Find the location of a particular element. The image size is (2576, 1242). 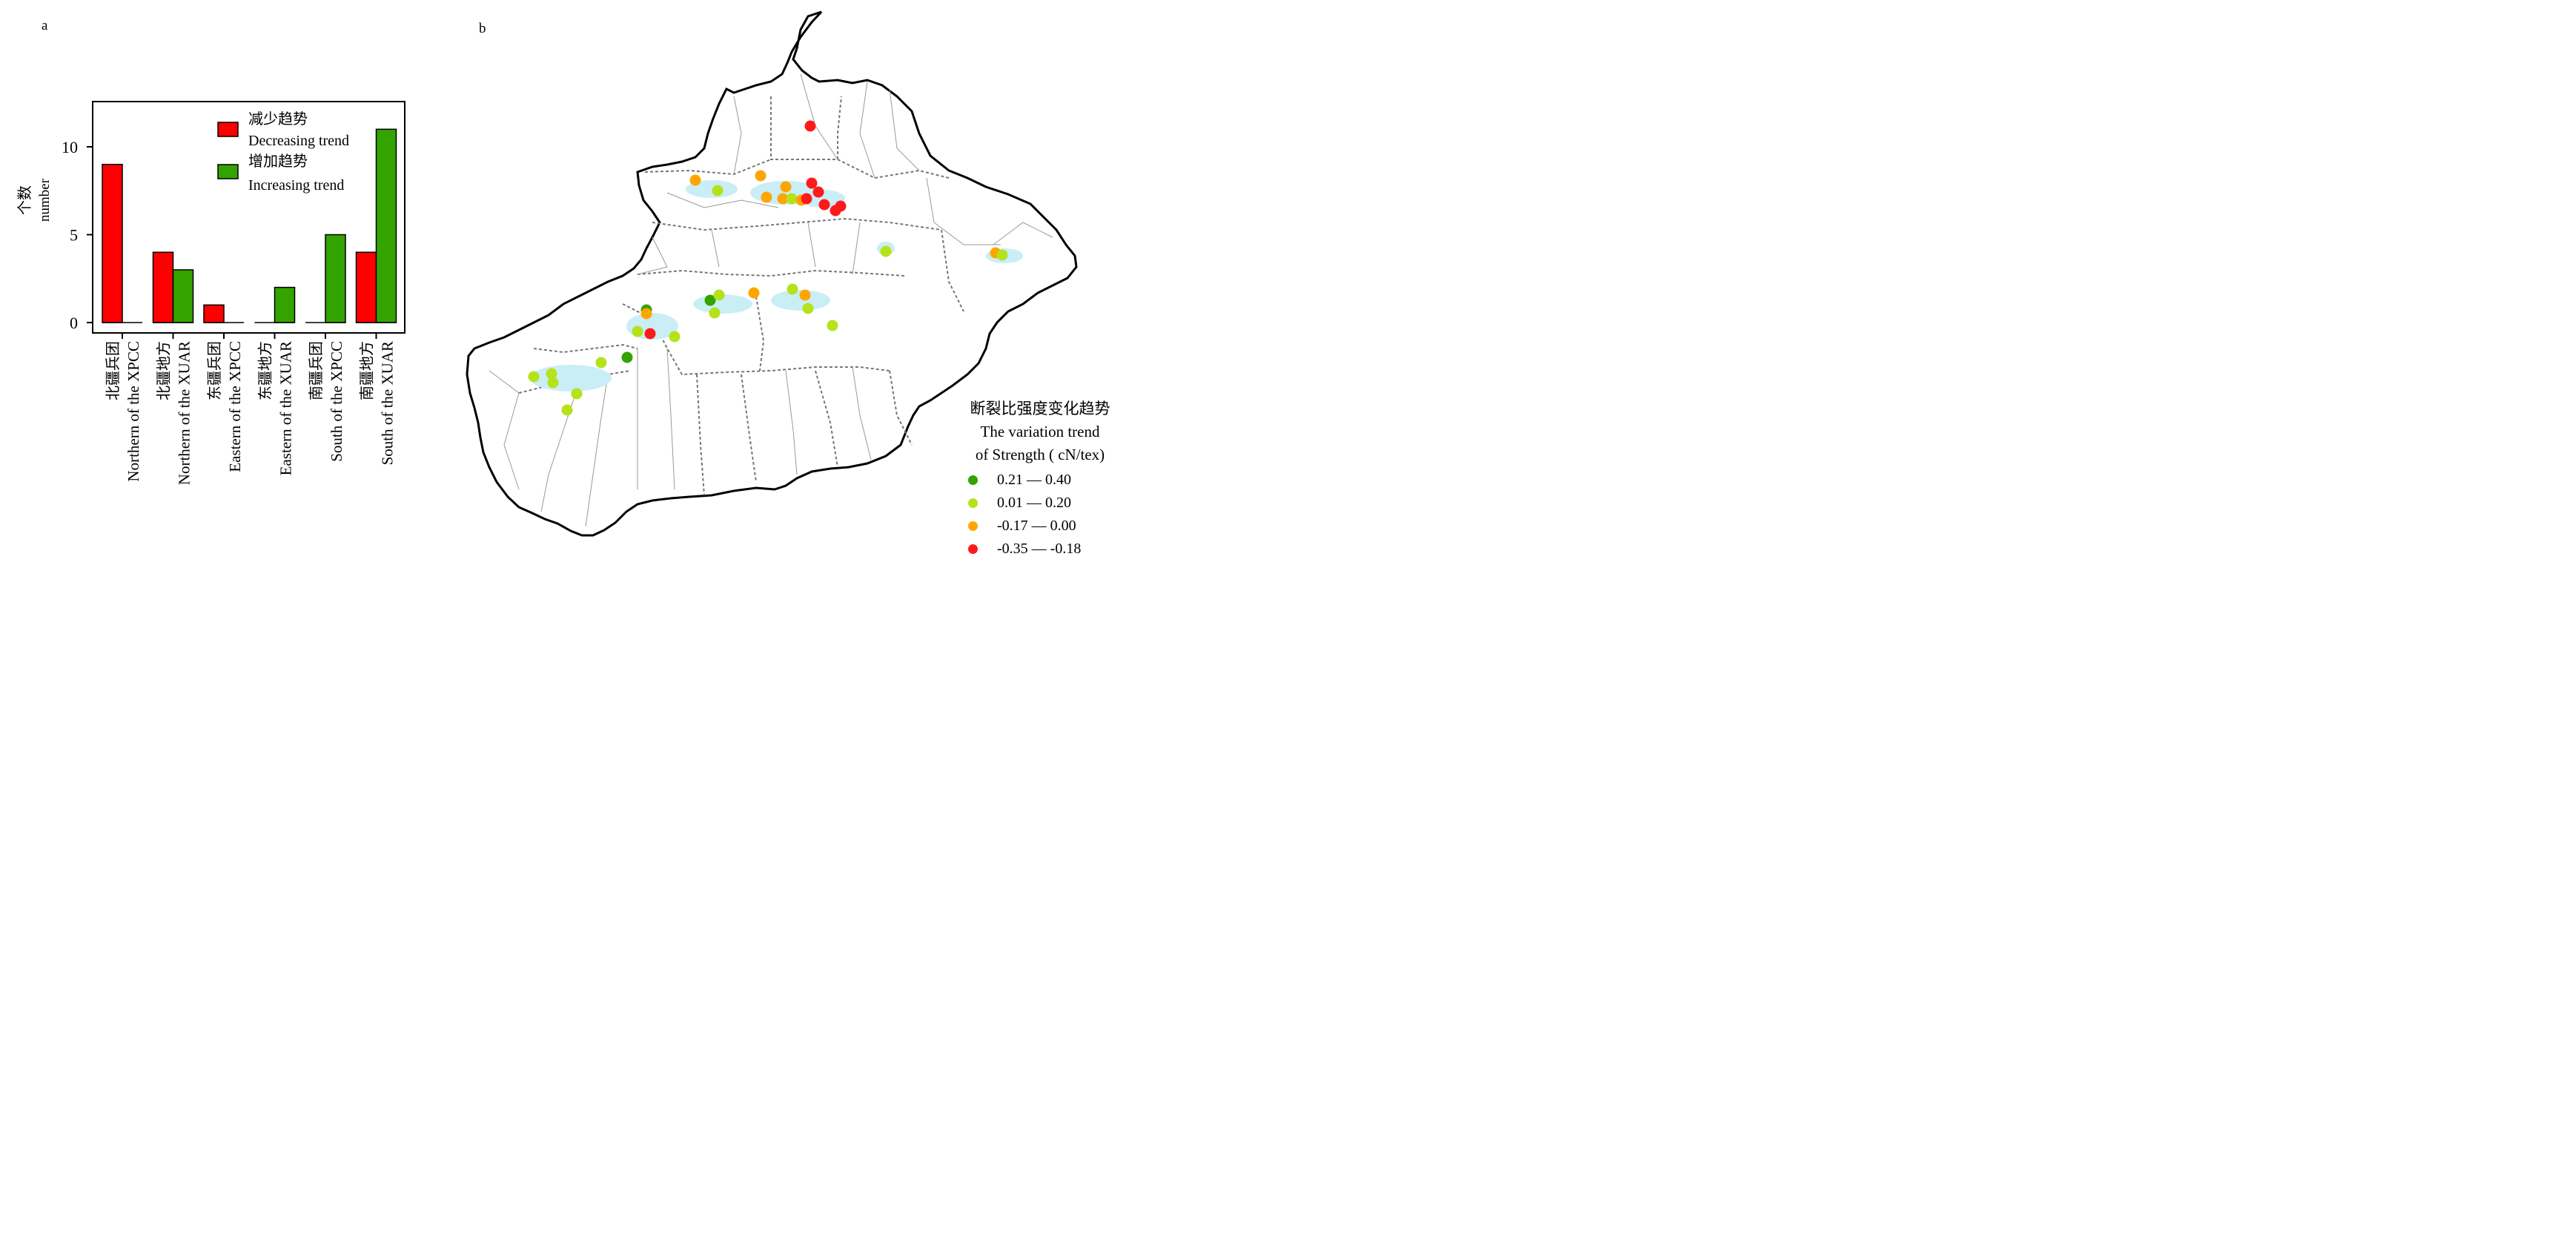

map-legend-item-1: 0.01 — 0.20 is located at coordinates (1019, 503).